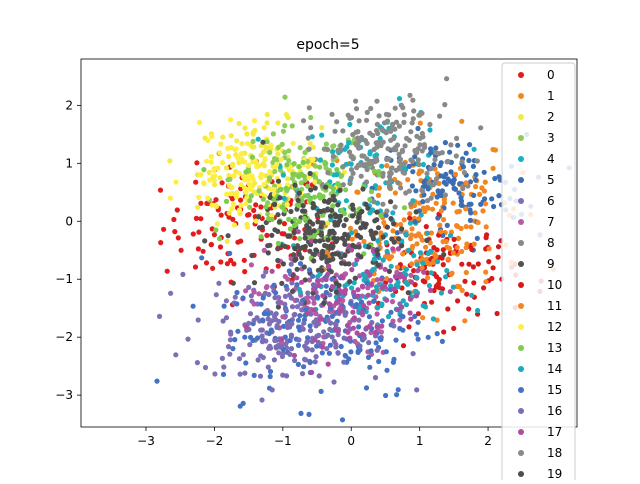  What do you see at coordinates (351, 222) in the screenshot?
I see `series-19-points` at bounding box center [351, 222].